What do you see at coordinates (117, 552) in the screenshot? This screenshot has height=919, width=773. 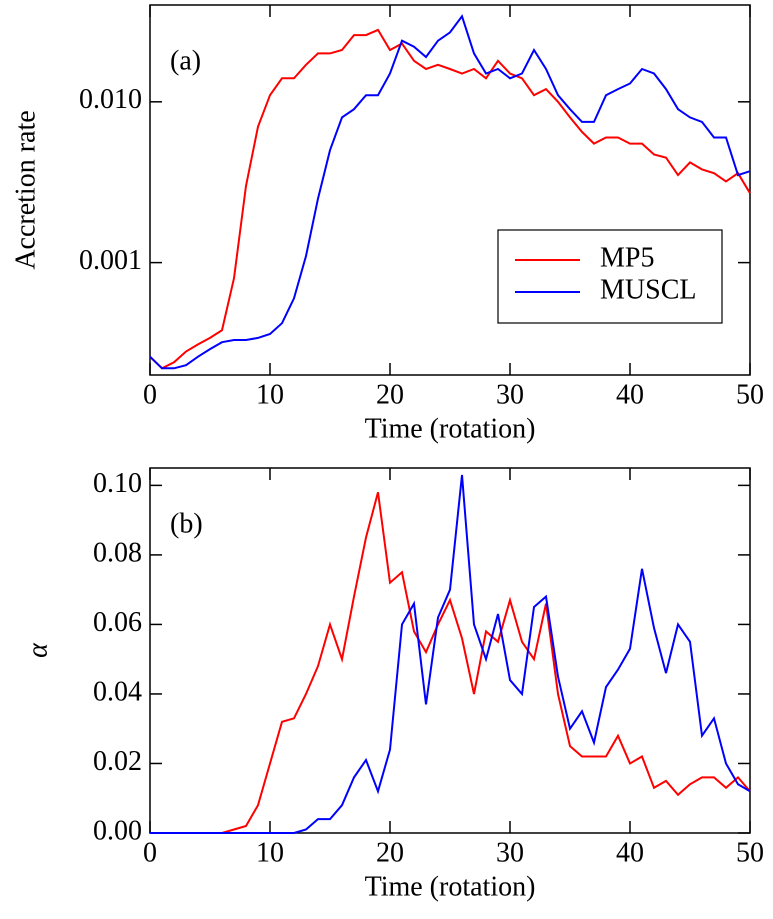 I see `y-tick-label: 0.08` at bounding box center [117, 552].